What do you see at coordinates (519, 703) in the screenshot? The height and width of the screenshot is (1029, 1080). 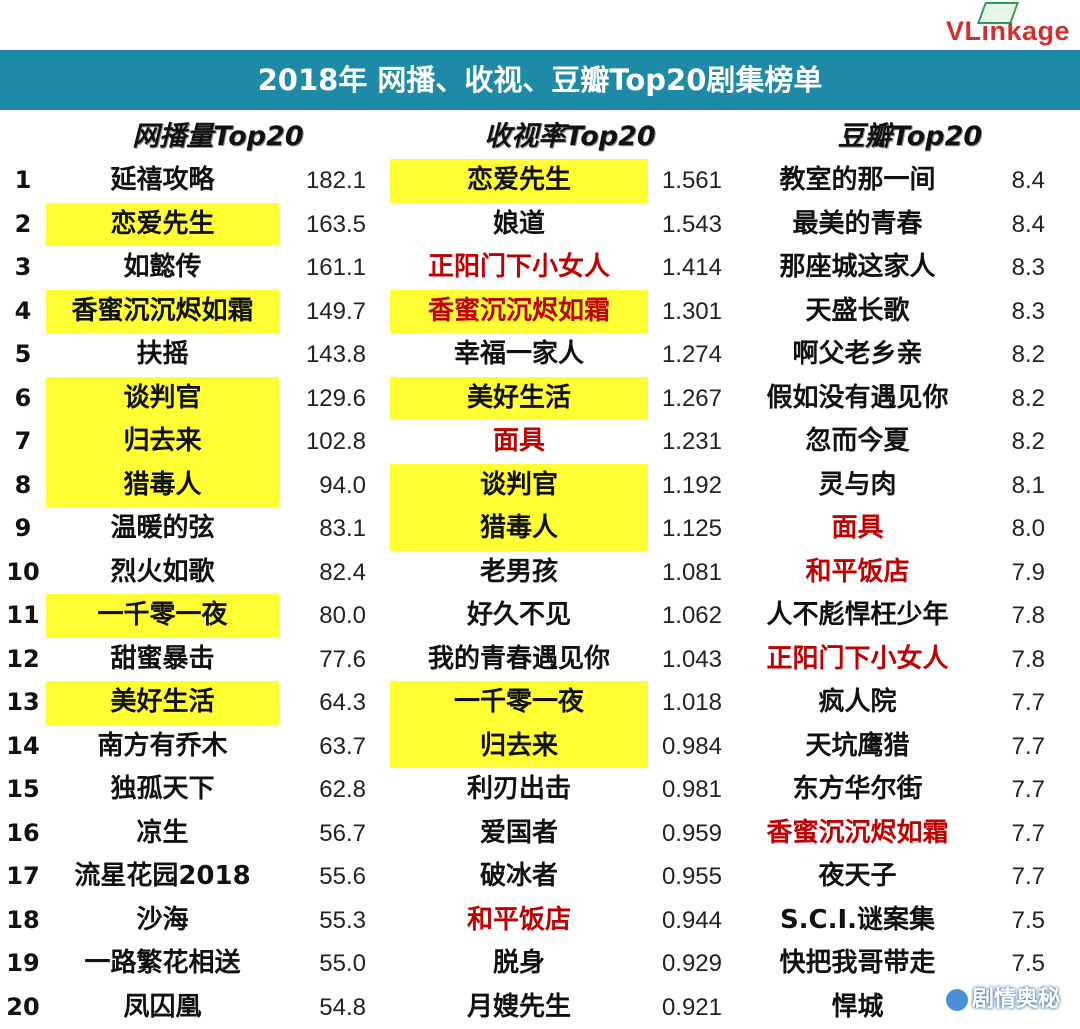 I see `show-title: 一千零一夜` at bounding box center [519, 703].